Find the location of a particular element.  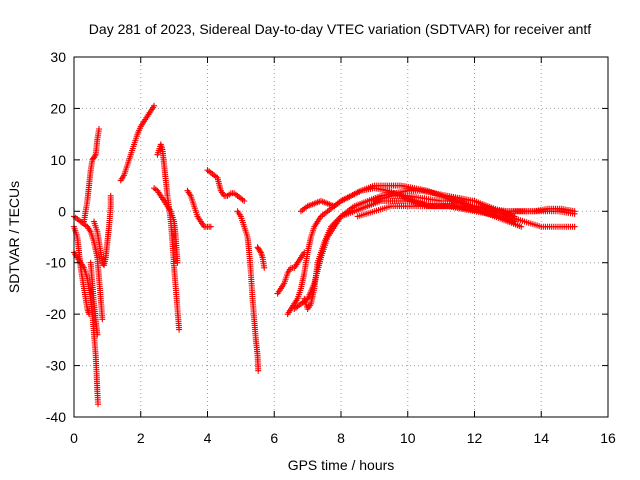

x-tick-label: 12 is located at coordinates (475, 438).